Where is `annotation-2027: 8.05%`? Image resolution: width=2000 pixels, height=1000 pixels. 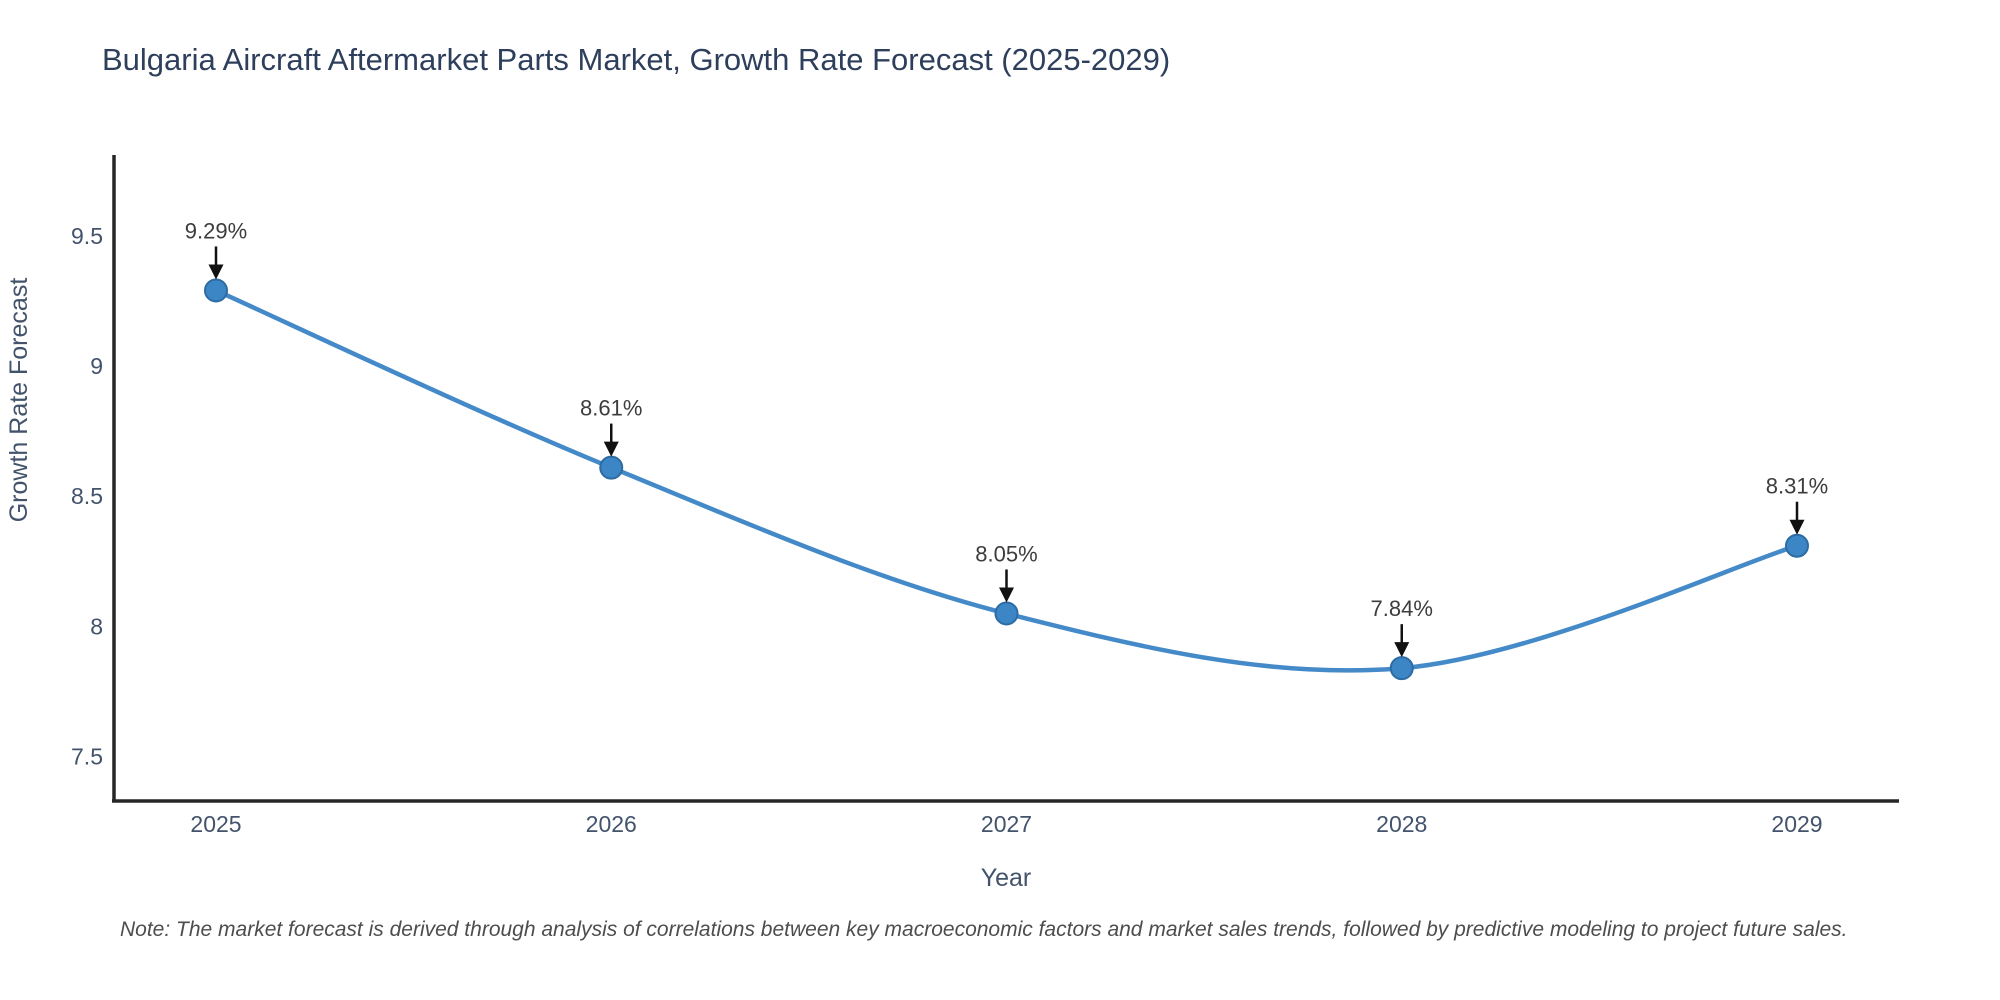 annotation-2027: 8.05% is located at coordinates (1006, 572).